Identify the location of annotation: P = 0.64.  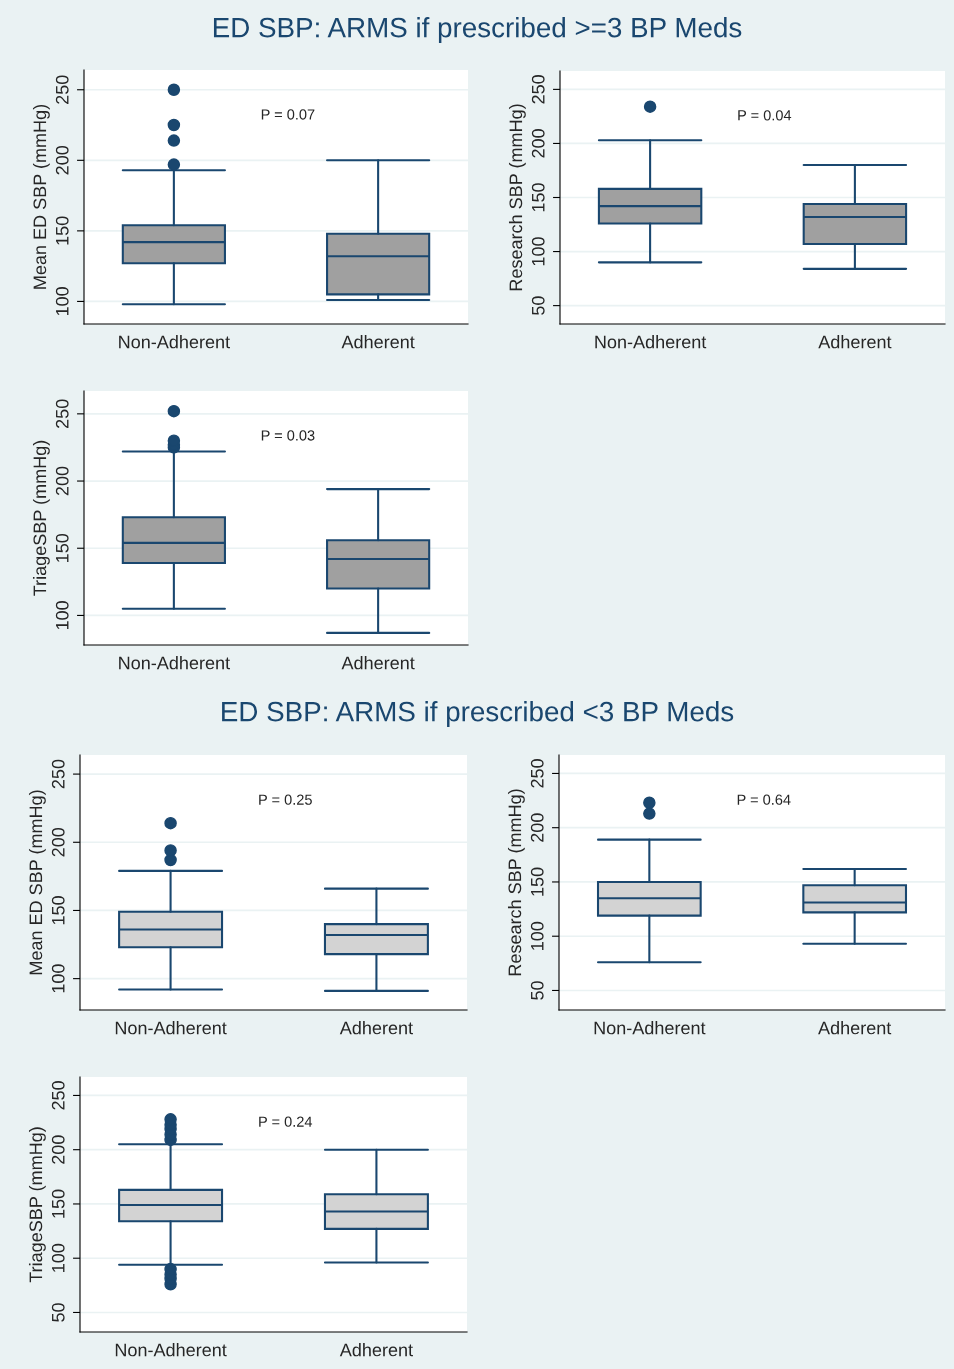
(764, 799).